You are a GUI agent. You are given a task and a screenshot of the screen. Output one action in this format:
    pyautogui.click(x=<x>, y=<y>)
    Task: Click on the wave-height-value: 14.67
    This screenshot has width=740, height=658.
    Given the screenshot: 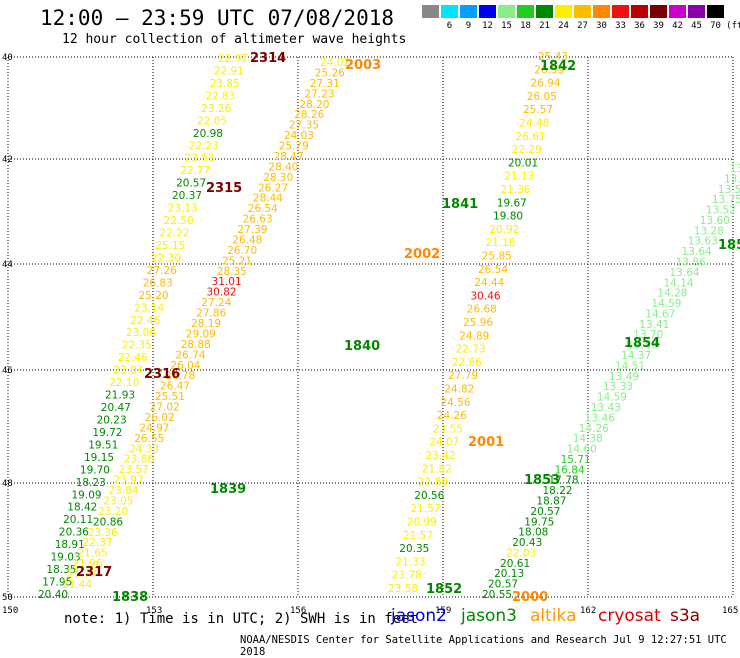 What is the action you would take?
    pyautogui.click(x=660, y=315)
    